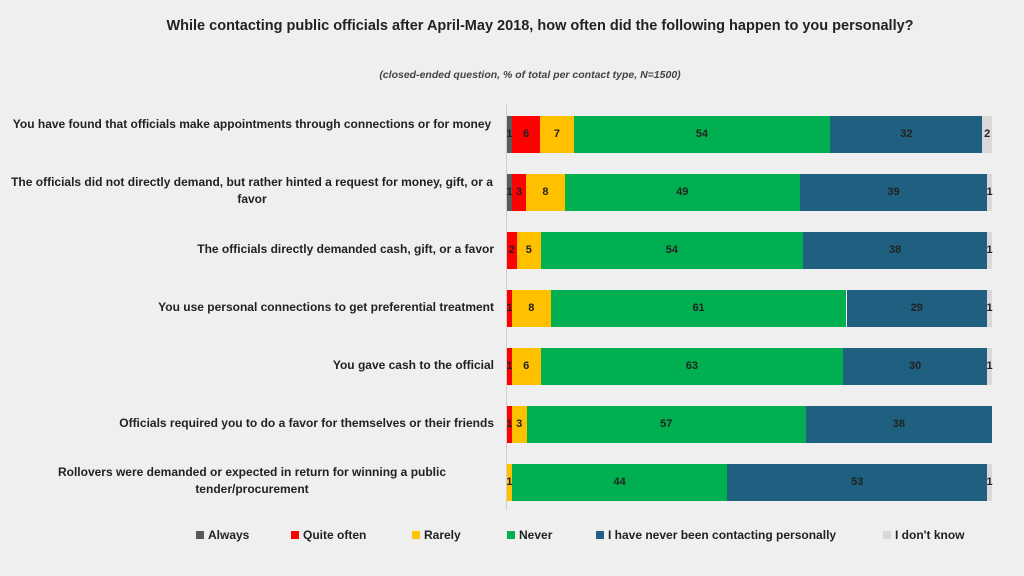 This screenshot has height=576, width=1024. Describe the element at coordinates (930, 535) in the screenshot. I see `legend-label: I don't know` at that location.